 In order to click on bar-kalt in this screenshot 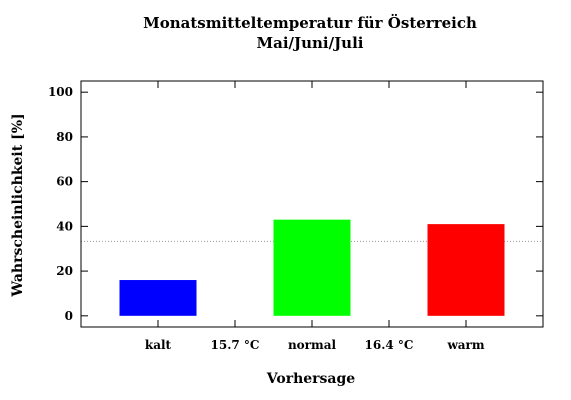, I will do `click(158, 298)`.